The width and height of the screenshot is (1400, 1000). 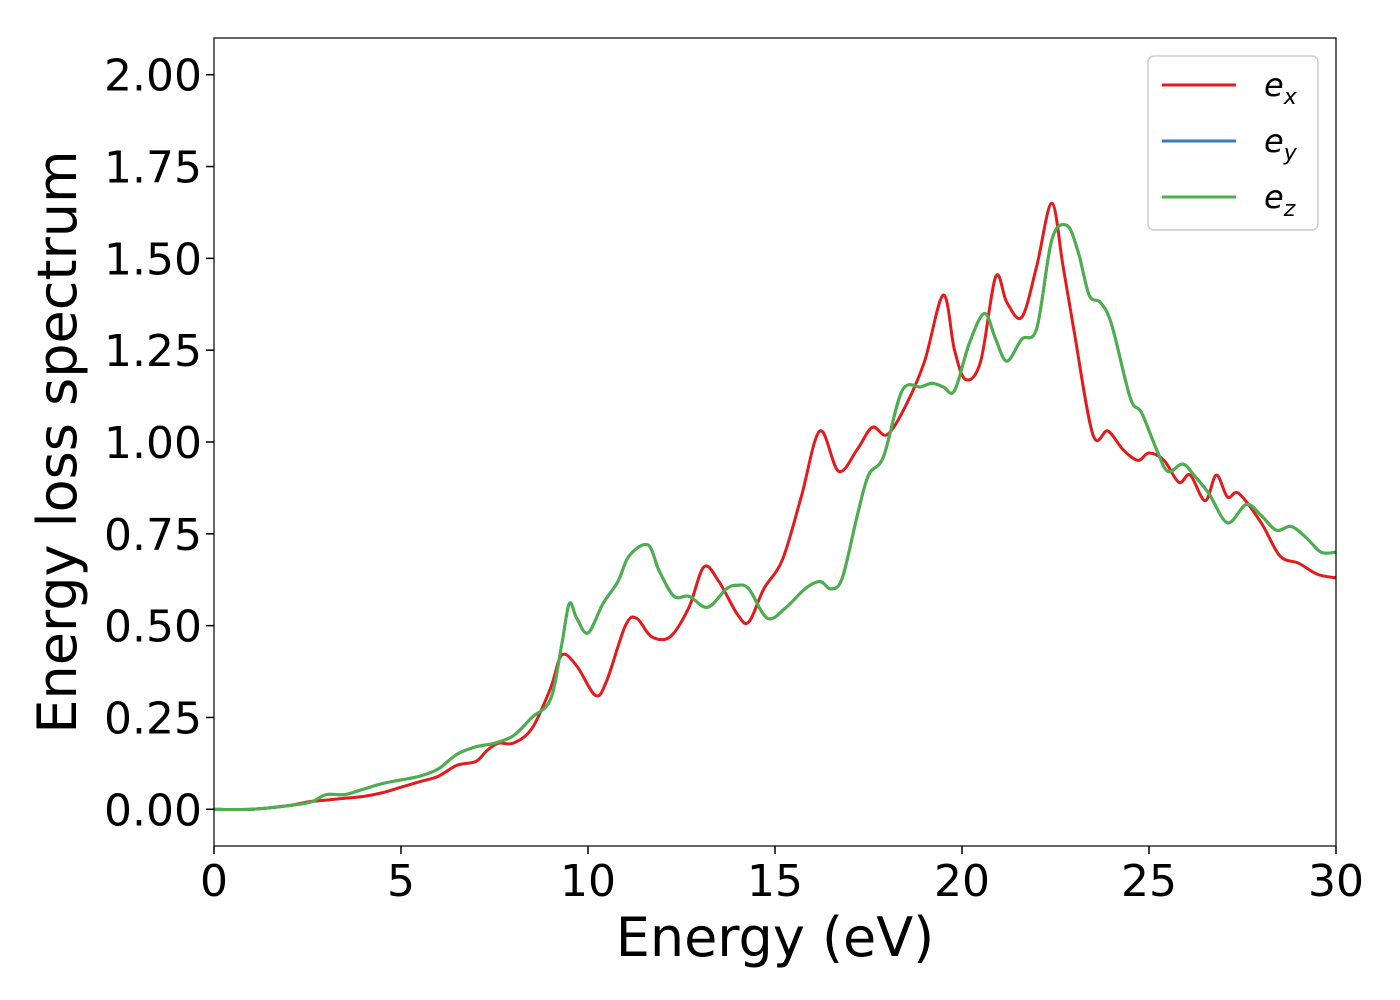 I want to click on y-tick-label: 0.25, so click(x=153, y=718).